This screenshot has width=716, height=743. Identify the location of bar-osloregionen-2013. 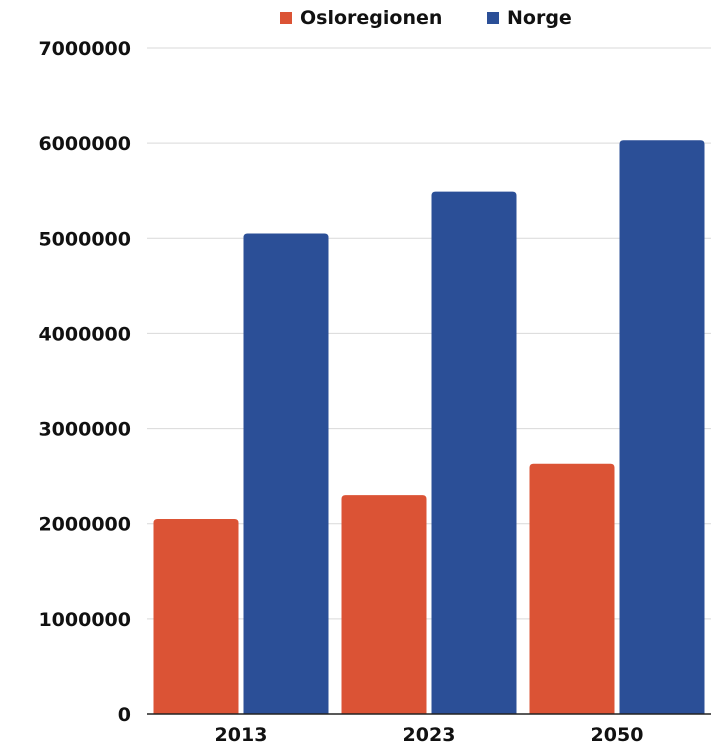
(196, 616).